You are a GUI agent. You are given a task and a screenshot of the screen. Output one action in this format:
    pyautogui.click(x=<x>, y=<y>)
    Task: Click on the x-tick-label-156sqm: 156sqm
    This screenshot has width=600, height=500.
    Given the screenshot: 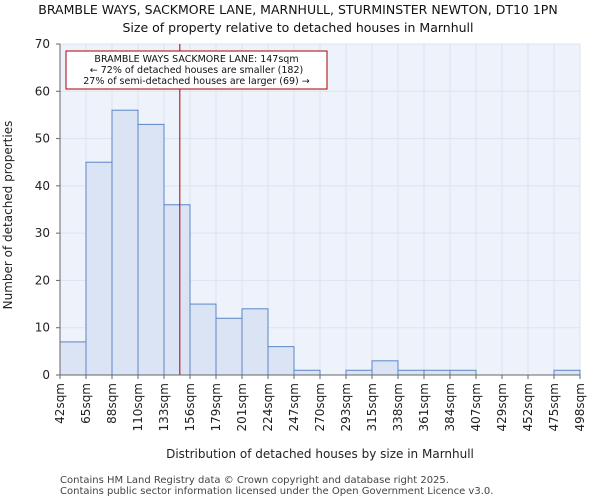 What is the action you would take?
    pyautogui.click(x=190, y=407)
    